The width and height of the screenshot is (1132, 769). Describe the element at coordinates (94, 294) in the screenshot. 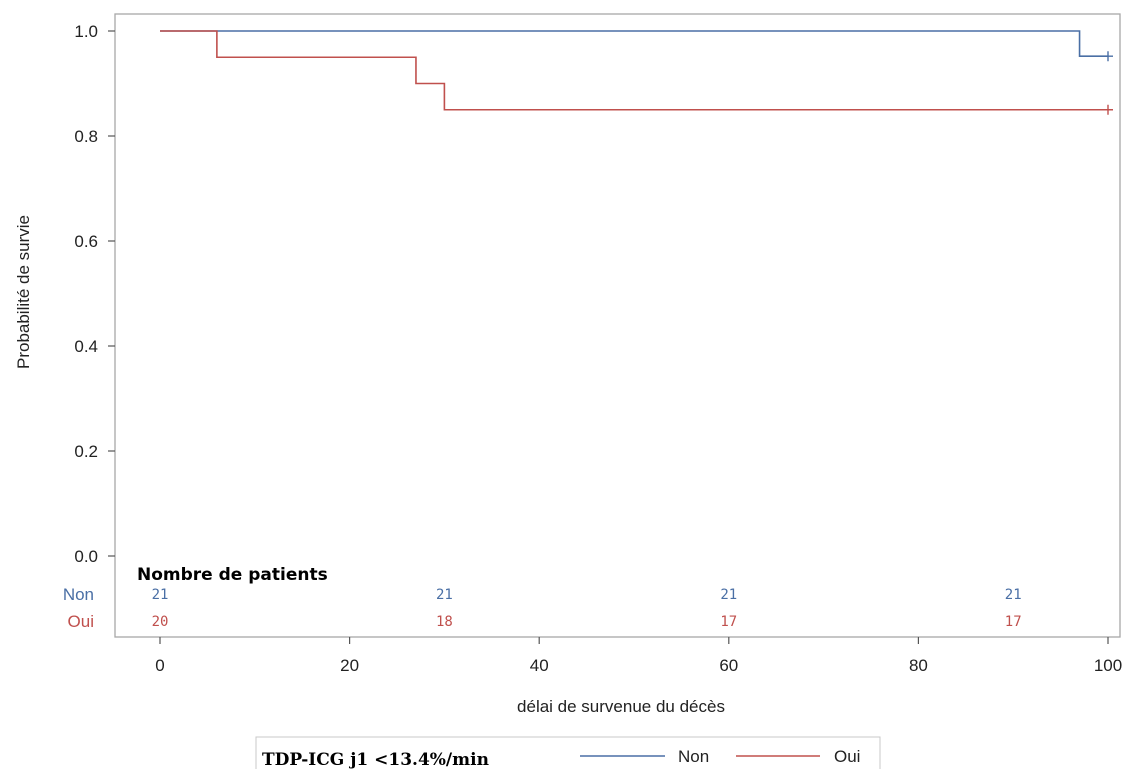

I see `y-axis: 0.0 0.2 0.4 0.6 0.8 1.0` at that location.